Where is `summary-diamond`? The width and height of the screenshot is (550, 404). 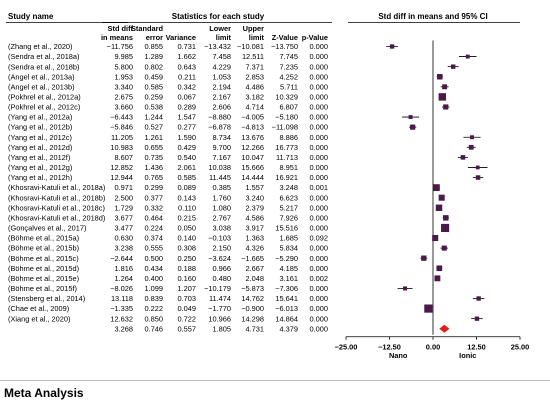
summary-diamond is located at coordinates (444, 328).